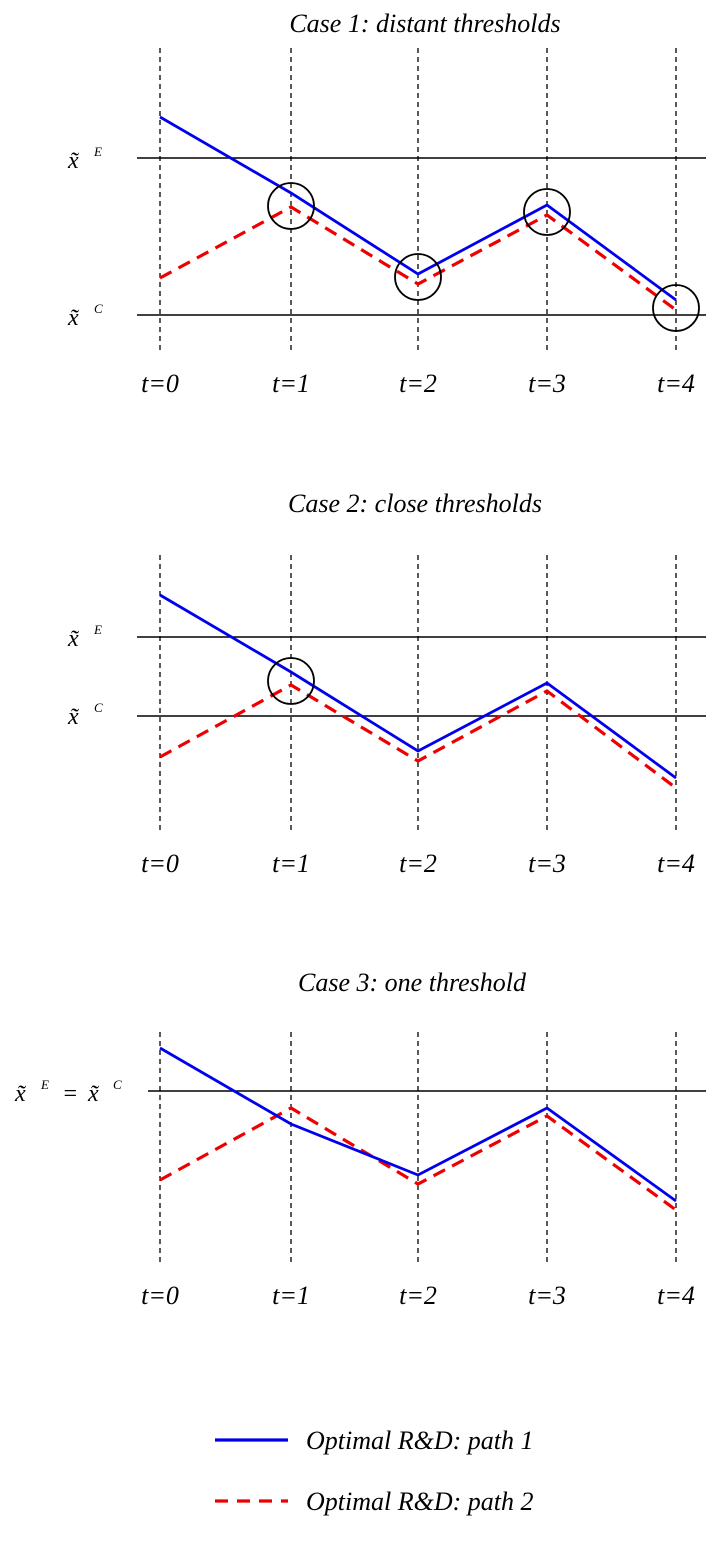 The image size is (706, 1545). What do you see at coordinates (73, 161) in the screenshot?
I see `panel-1-xE-symbol: x̃` at bounding box center [73, 161].